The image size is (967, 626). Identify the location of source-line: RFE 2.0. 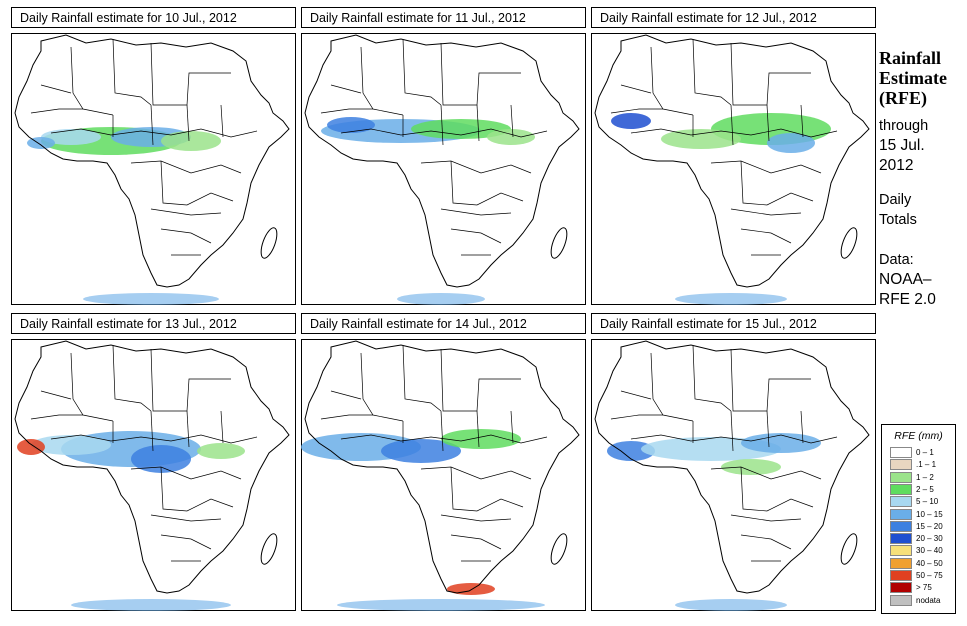
(907, 299).